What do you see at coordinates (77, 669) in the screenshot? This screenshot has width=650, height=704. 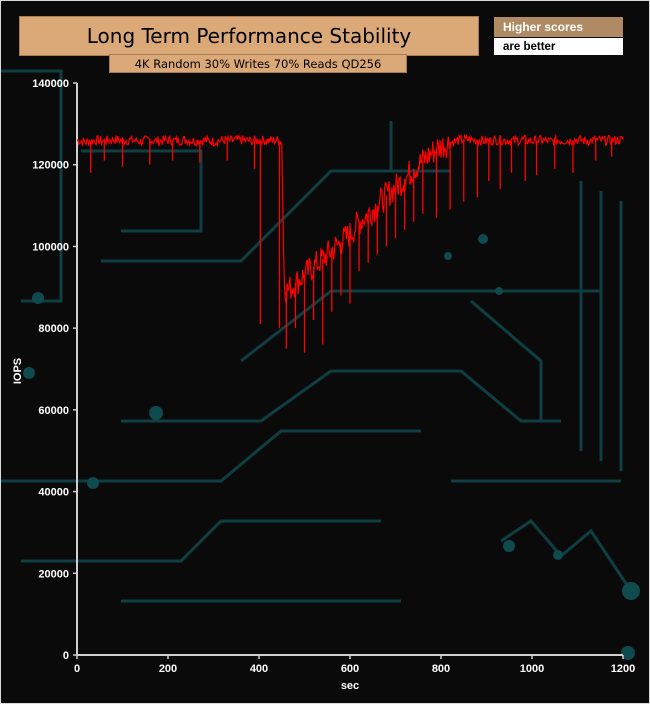 I see `x-tick-label: 0` at bounding box center [77, 669].